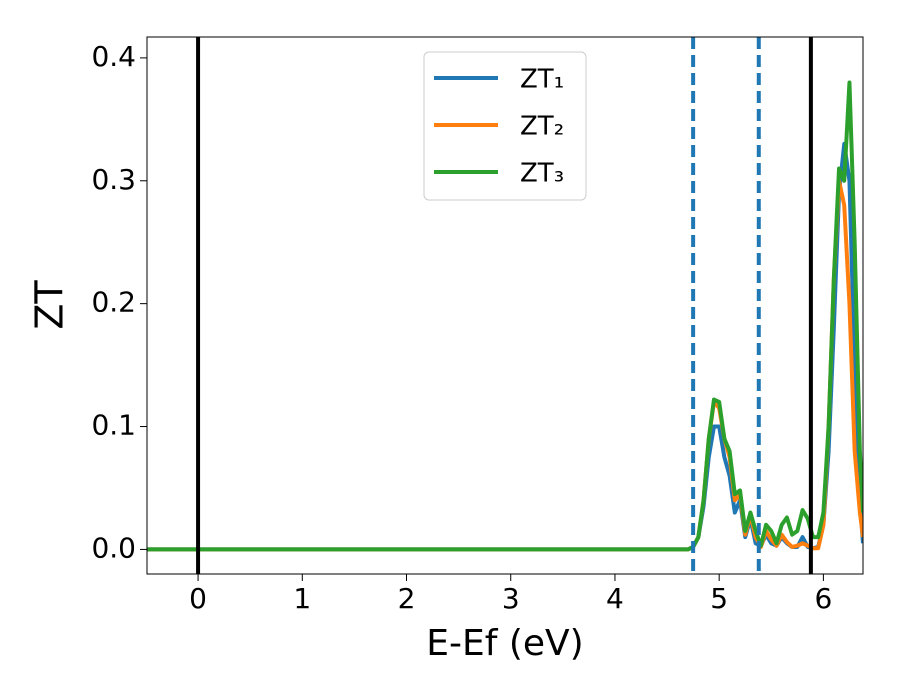  I want to click on y-axis-label: ZT, so click(50, 305).